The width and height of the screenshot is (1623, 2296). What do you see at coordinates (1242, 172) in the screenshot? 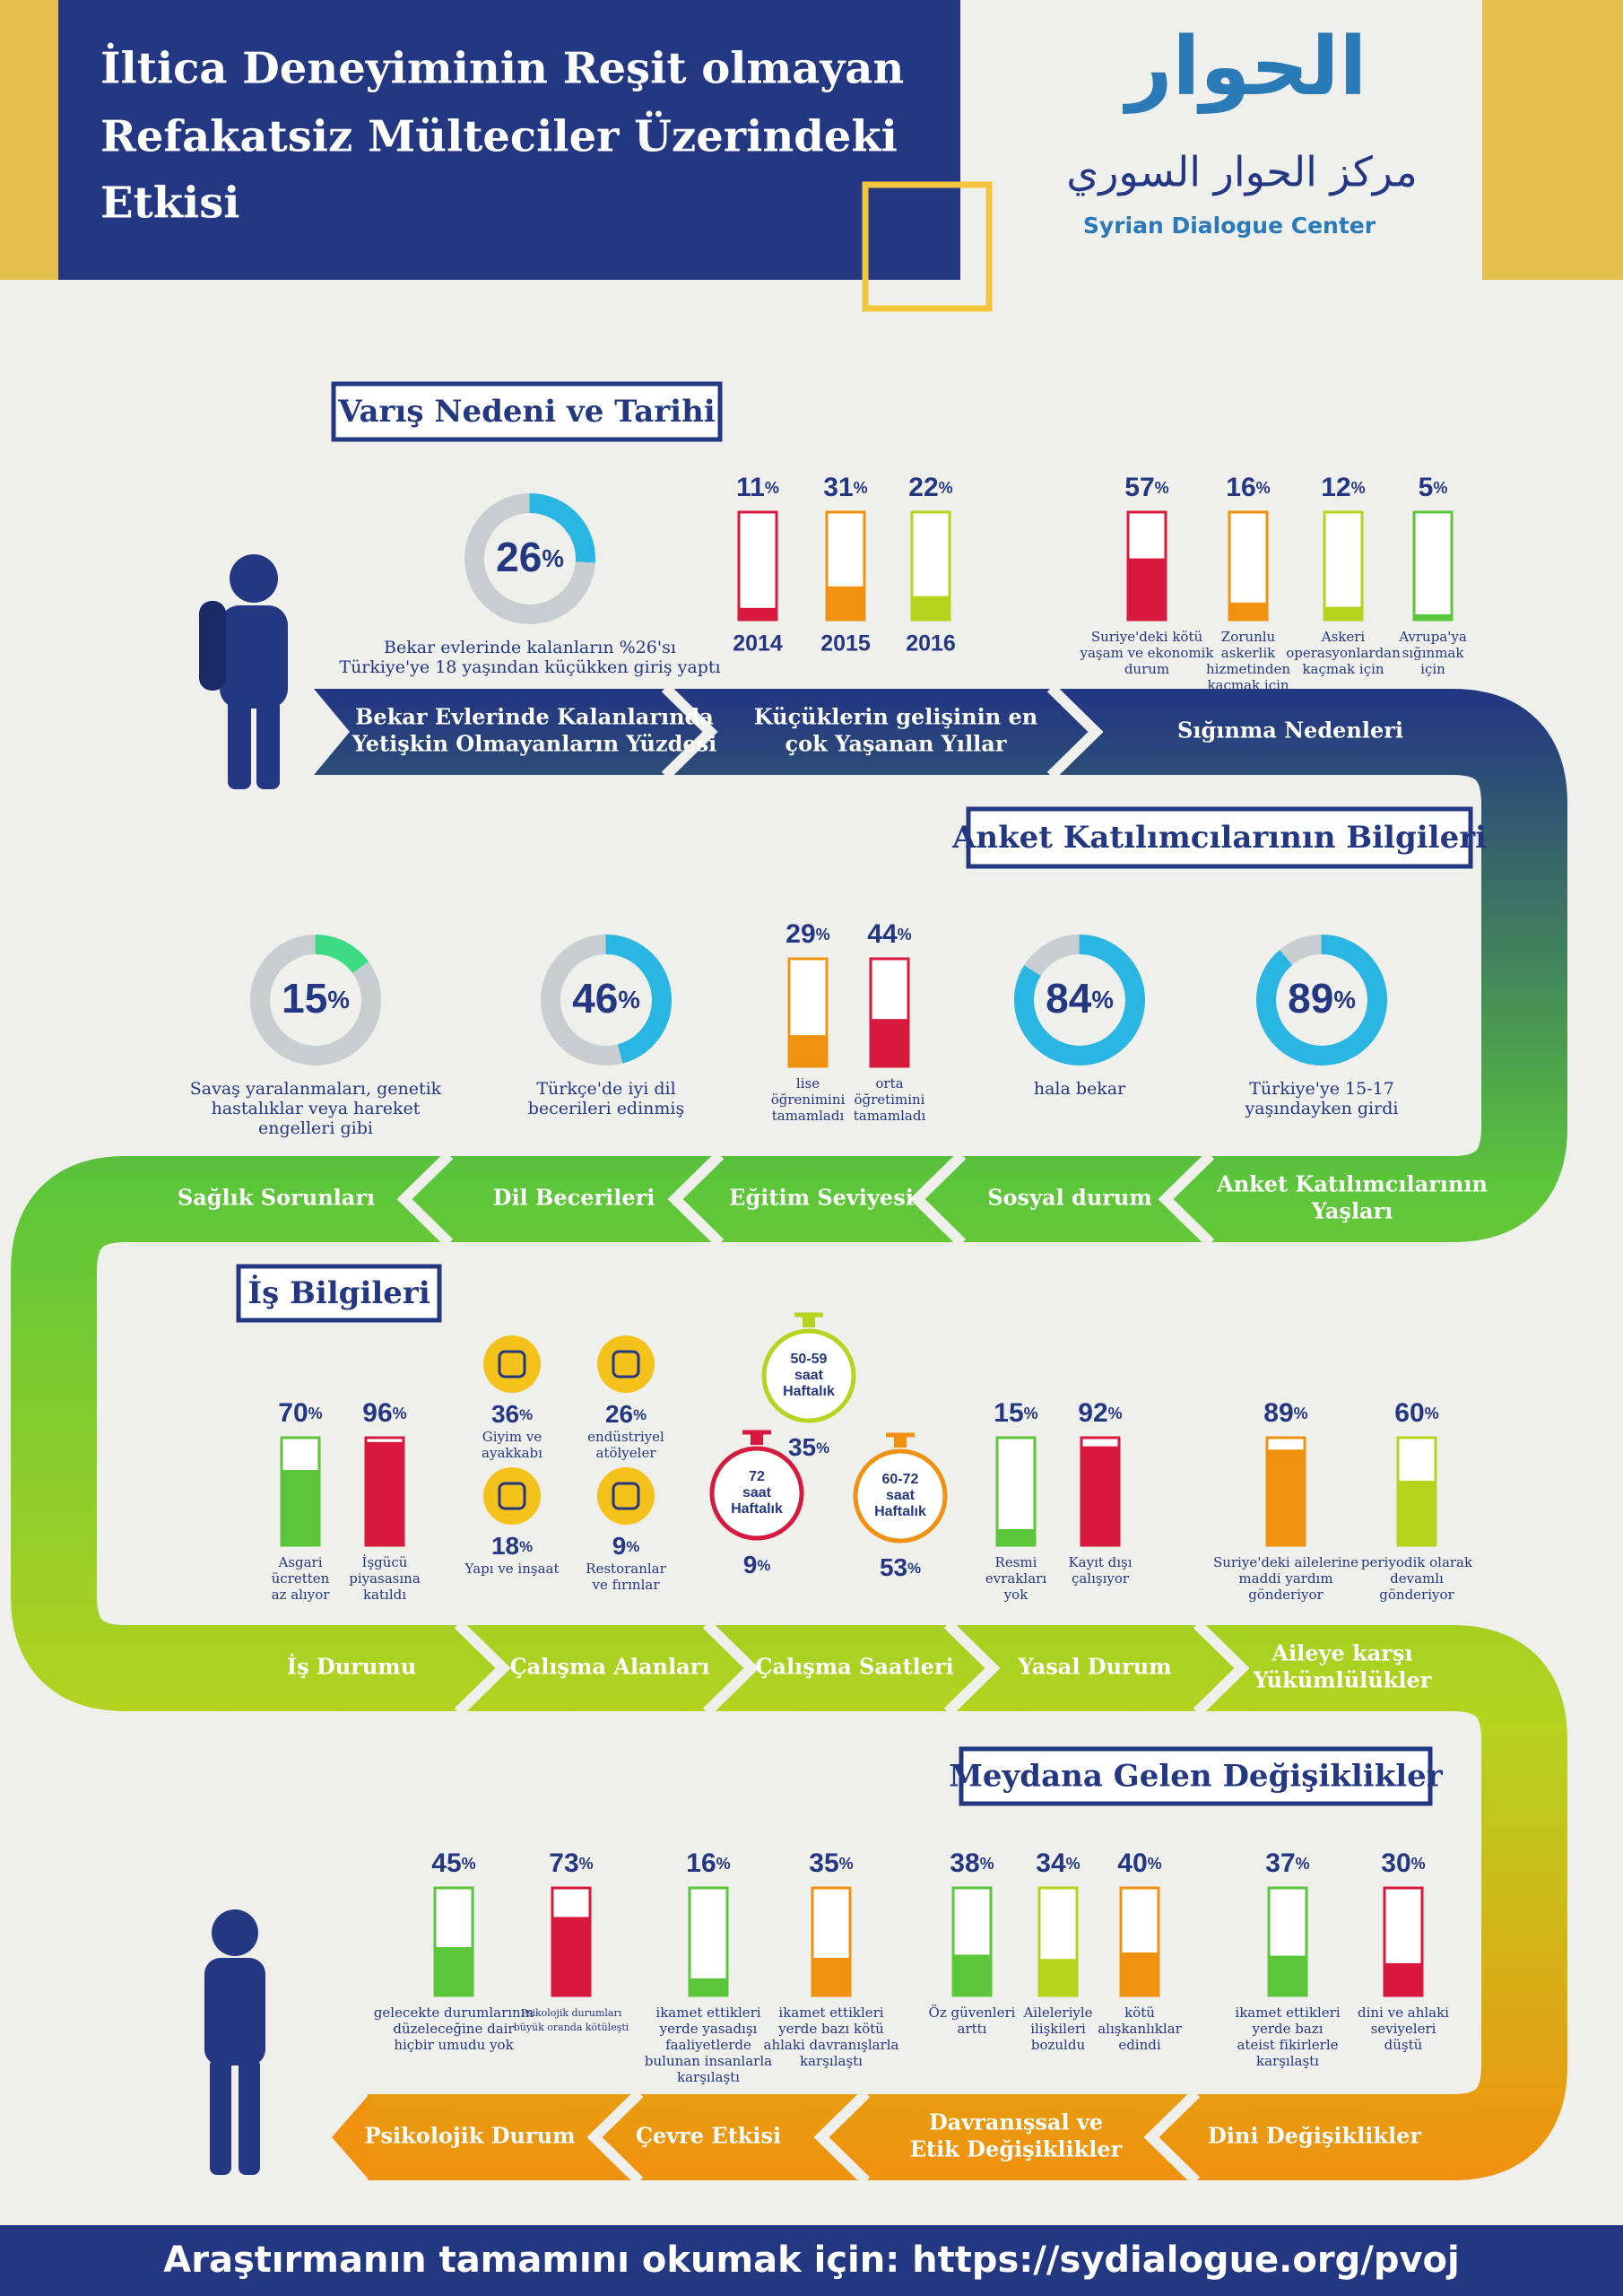
I see `logo-arabic: مركز الحوار السوري` at bounding box center [1242, 172].